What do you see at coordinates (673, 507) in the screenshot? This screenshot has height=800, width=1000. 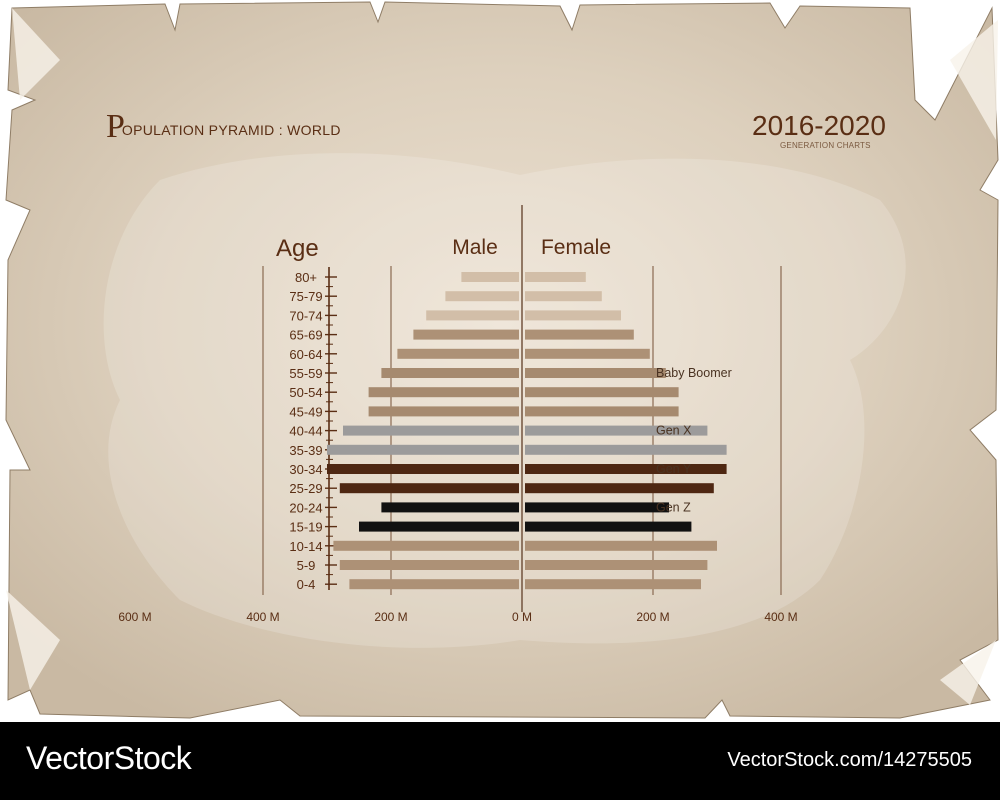 I see `generation-label: Gen Z` at bounding box center [673, 507].